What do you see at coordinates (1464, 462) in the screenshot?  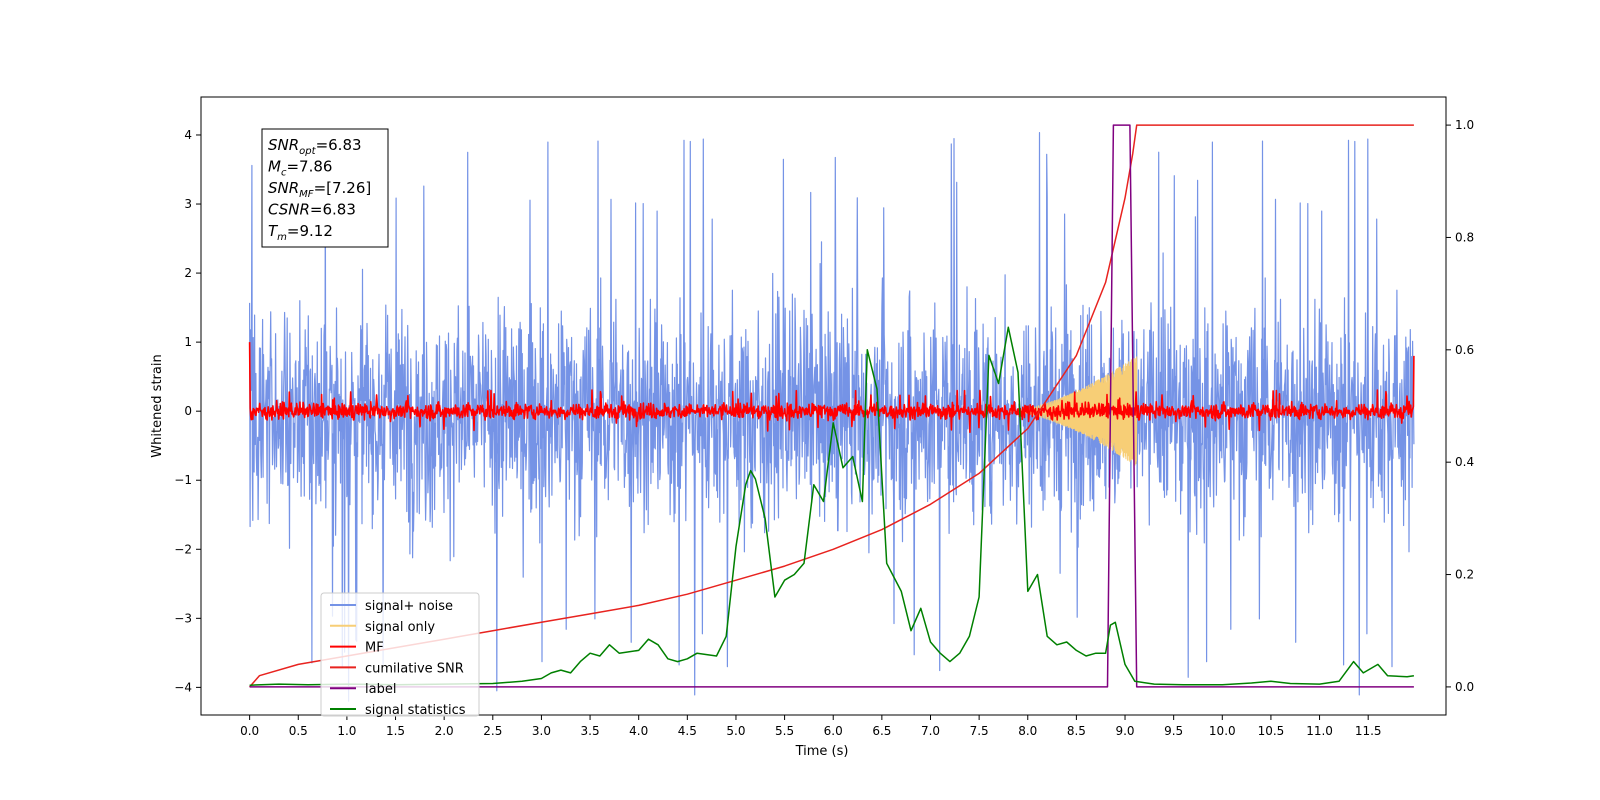 I see `y-right-tick-label: 0.4` at bounding box center [1464, 462].